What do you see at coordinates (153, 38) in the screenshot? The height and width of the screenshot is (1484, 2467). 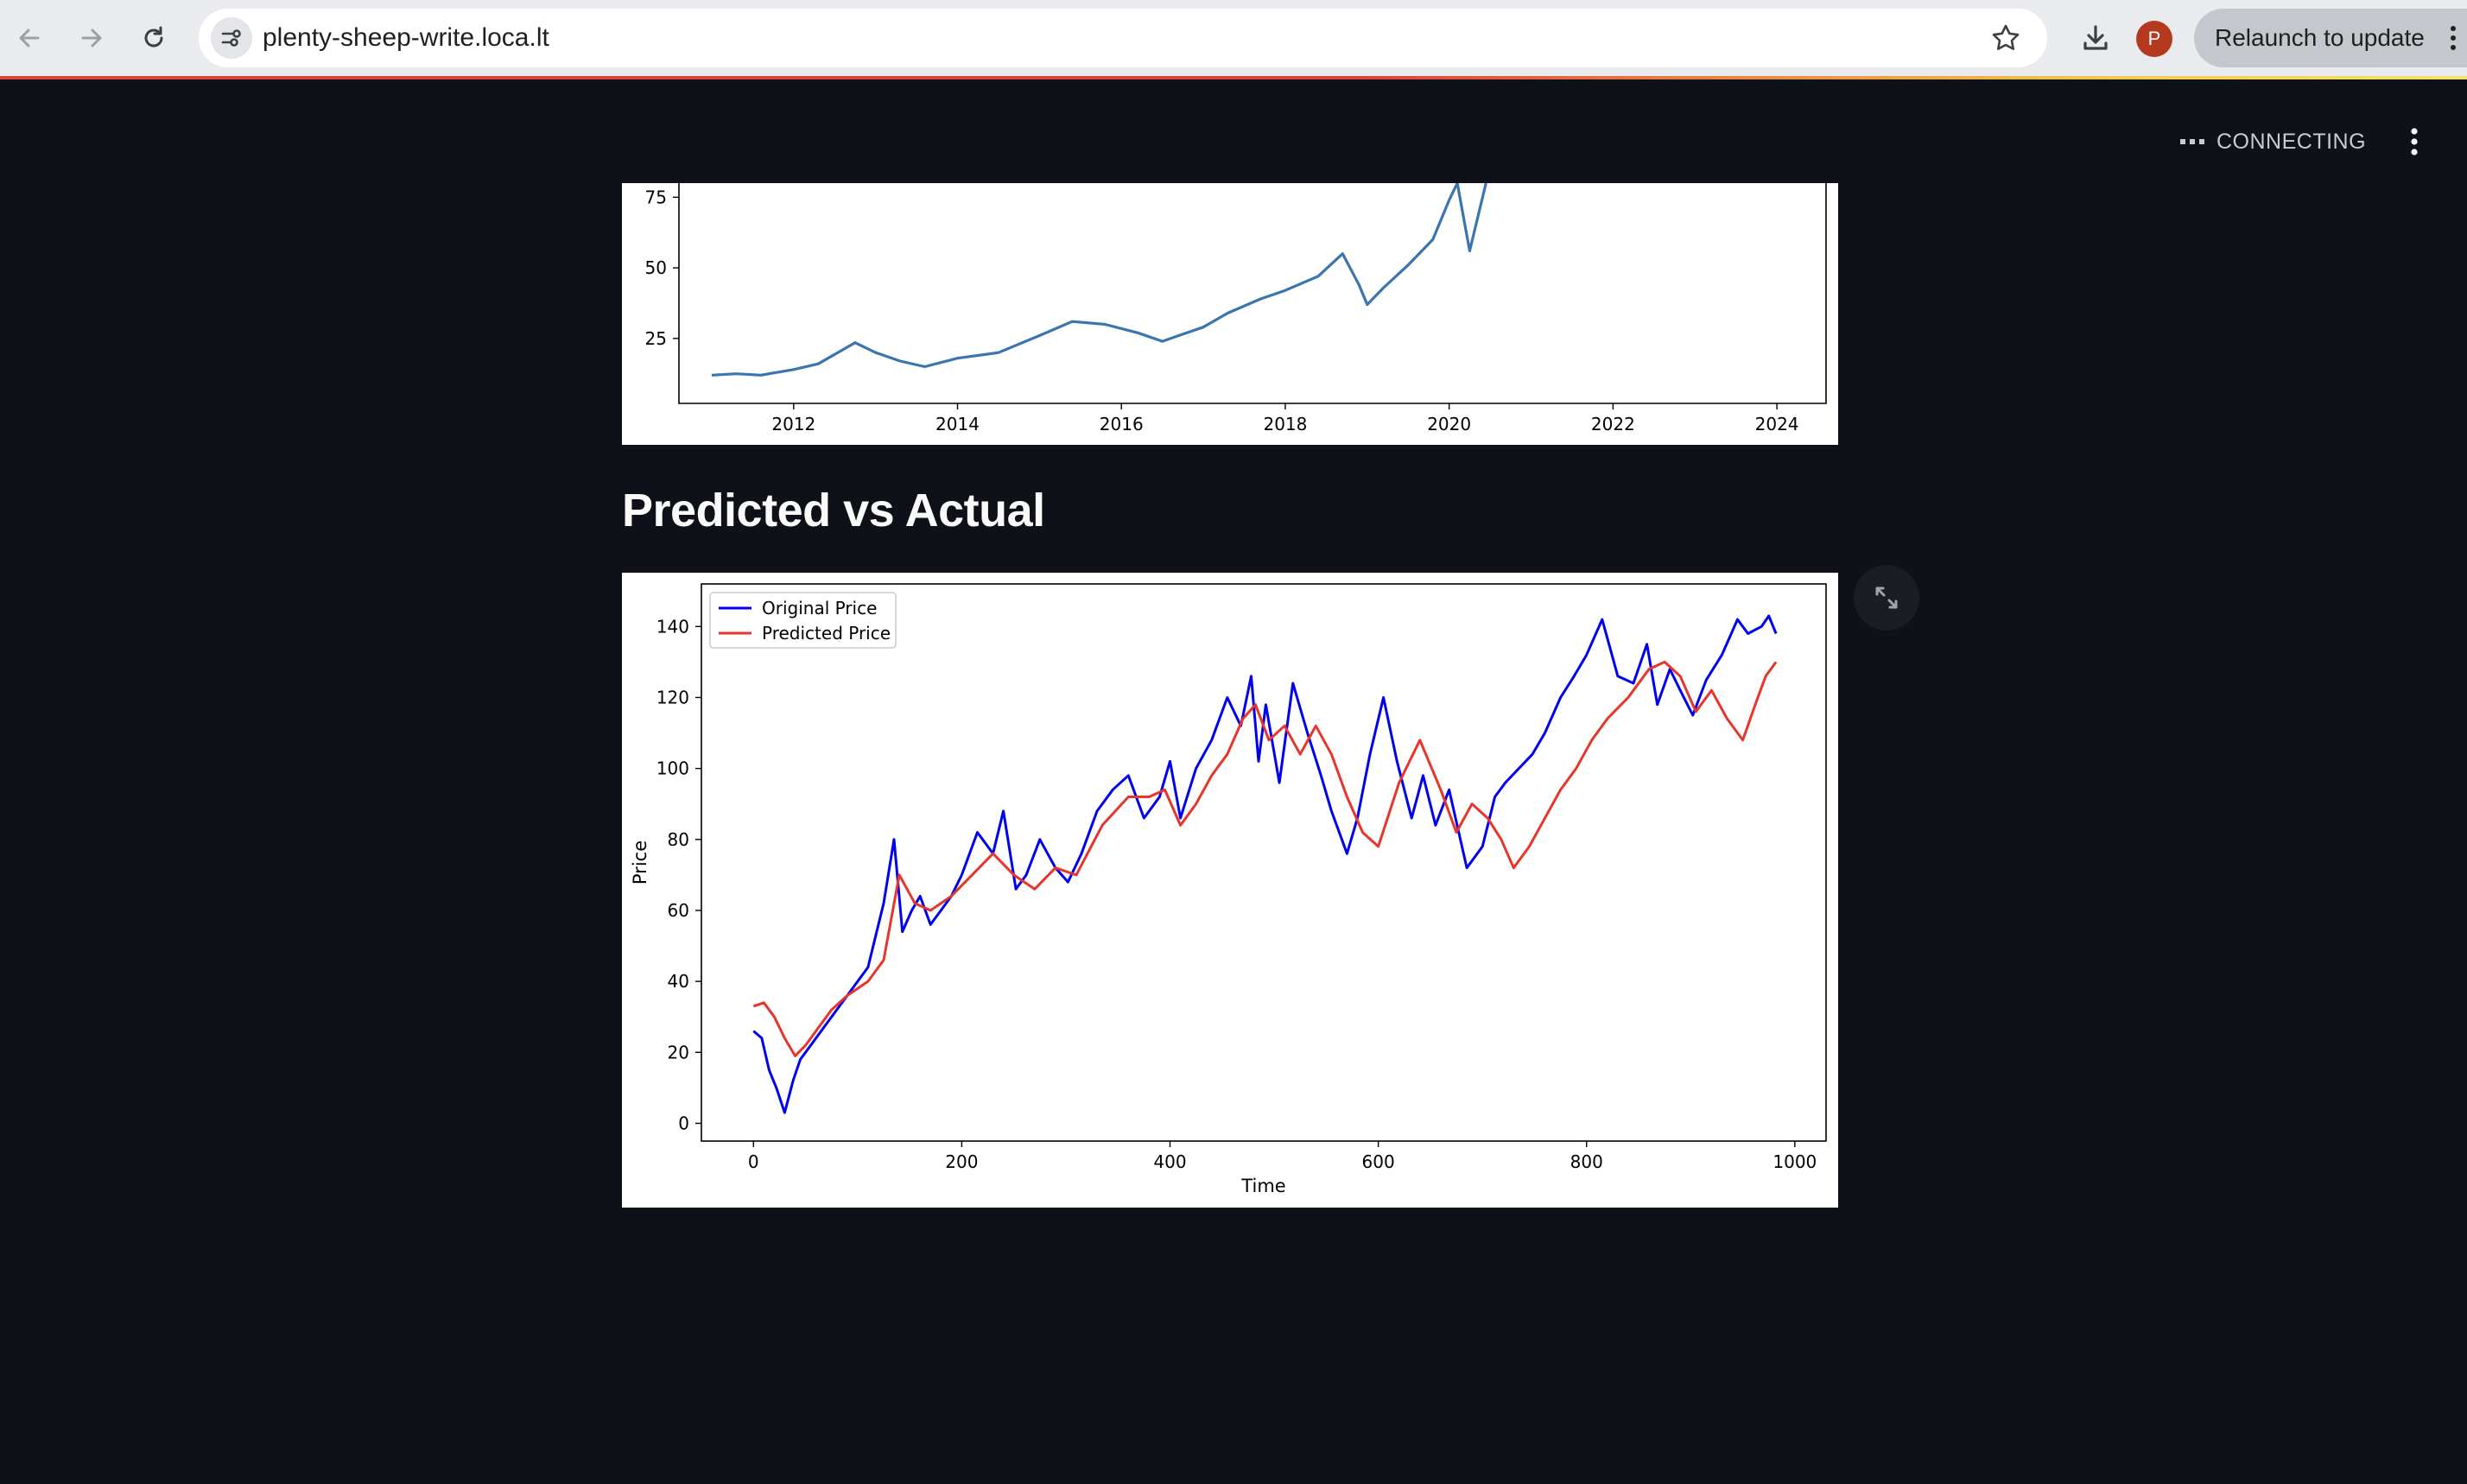 I see `reload-icon` at bounding box center [153, 38].